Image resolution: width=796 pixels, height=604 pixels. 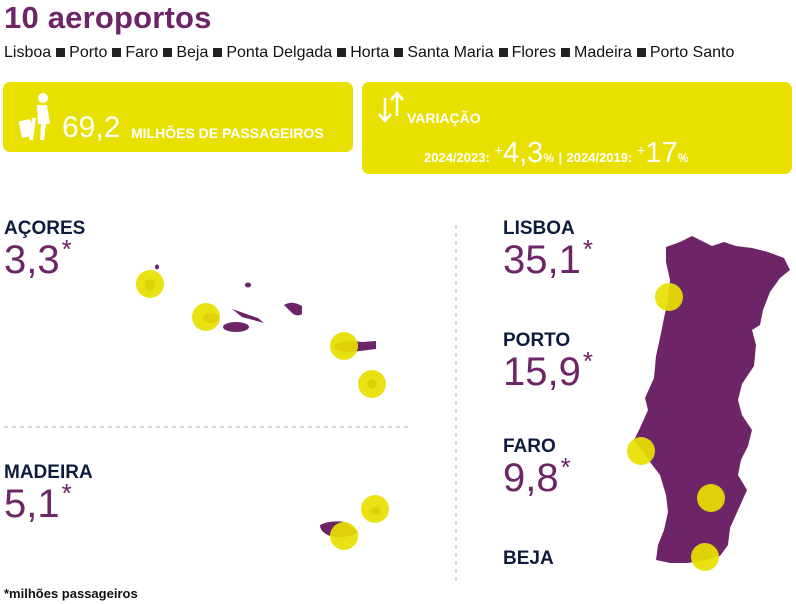 What do you see at coordinates (450, 52) in the screenshot?
I see `airport-list-item: Santa Maria` at bounding box center [450, 52].